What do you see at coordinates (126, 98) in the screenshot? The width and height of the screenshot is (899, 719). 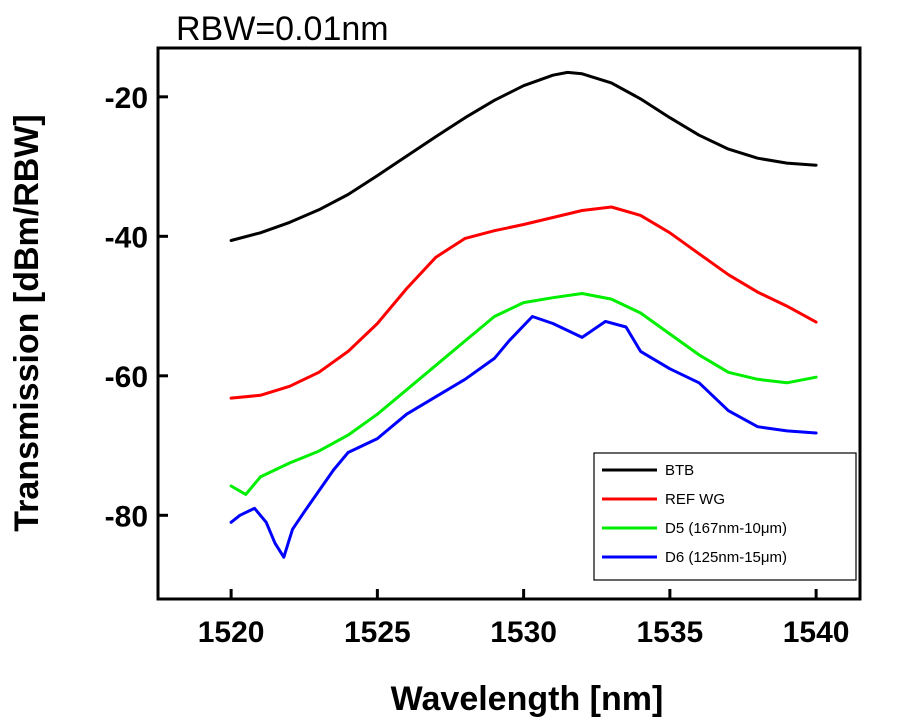 I see `y-tick-label: -20` at bounding box center [126, 98].